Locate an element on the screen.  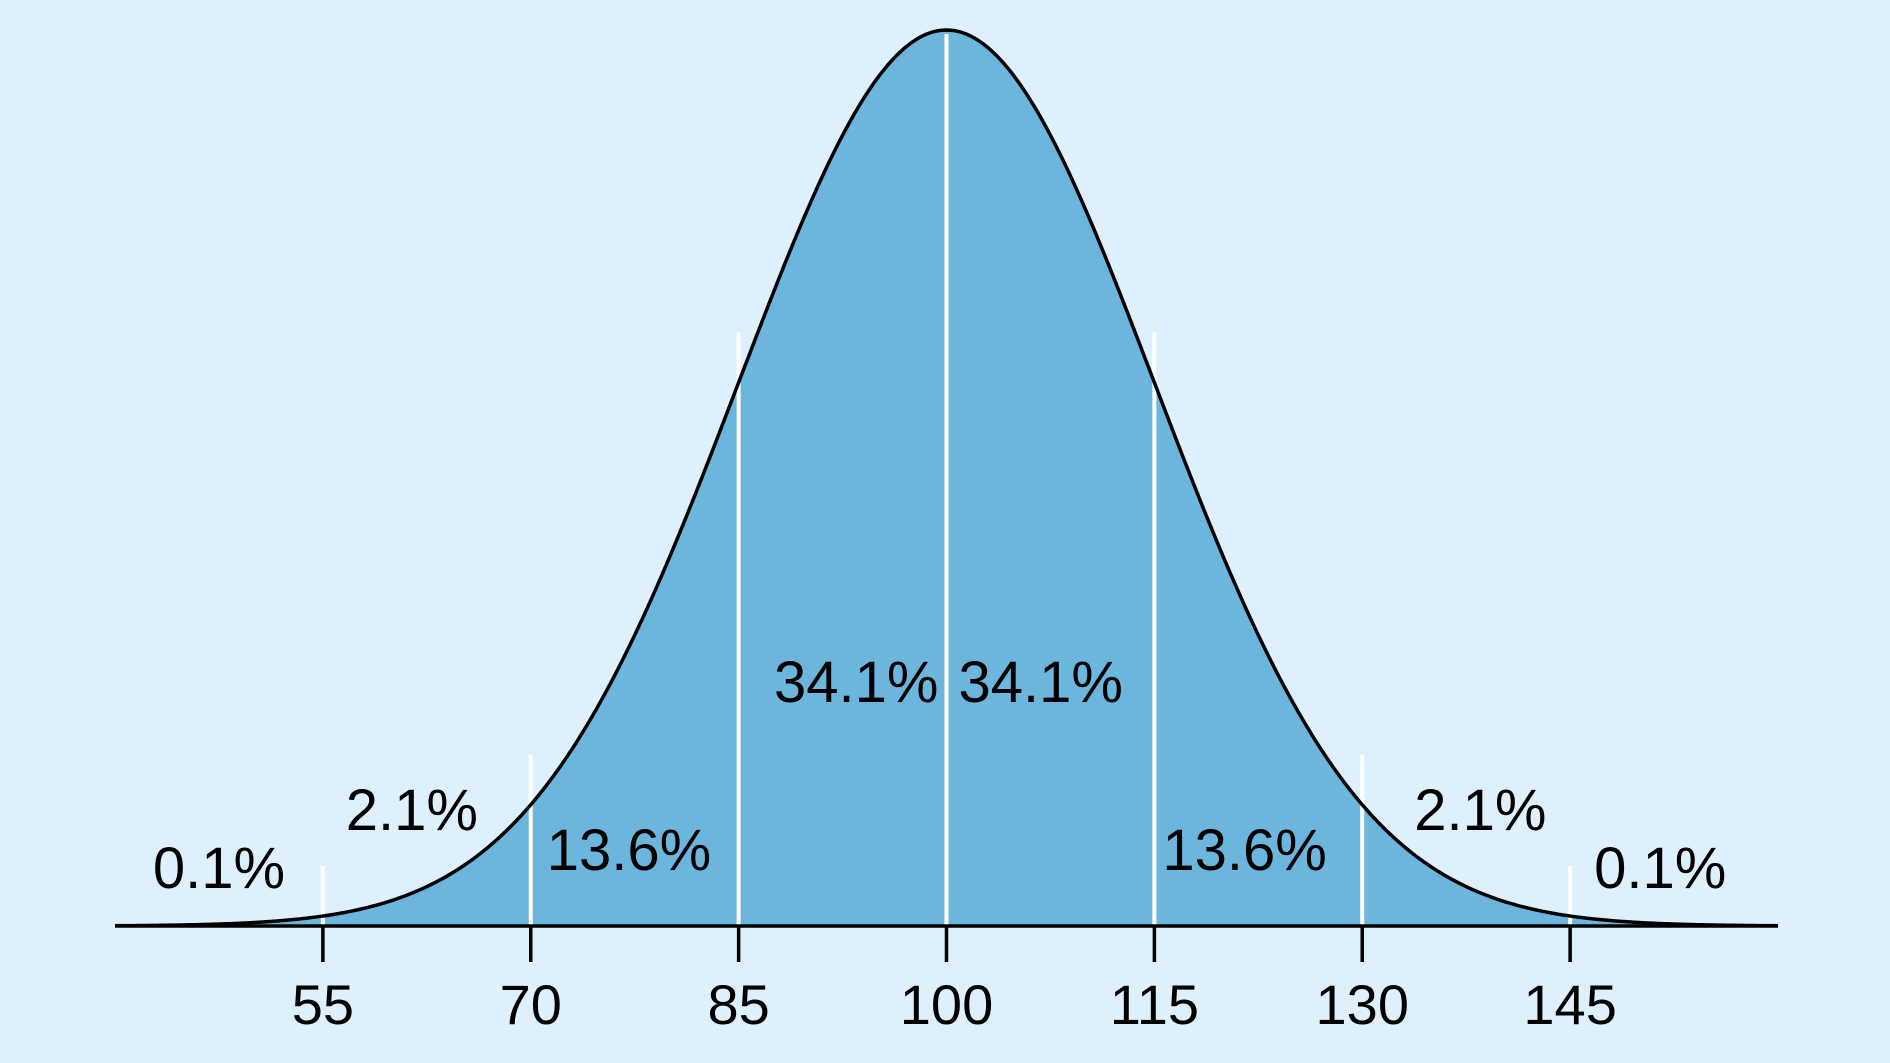
x-tick-label-115: 115 is located at coordinates (1154, 1004).